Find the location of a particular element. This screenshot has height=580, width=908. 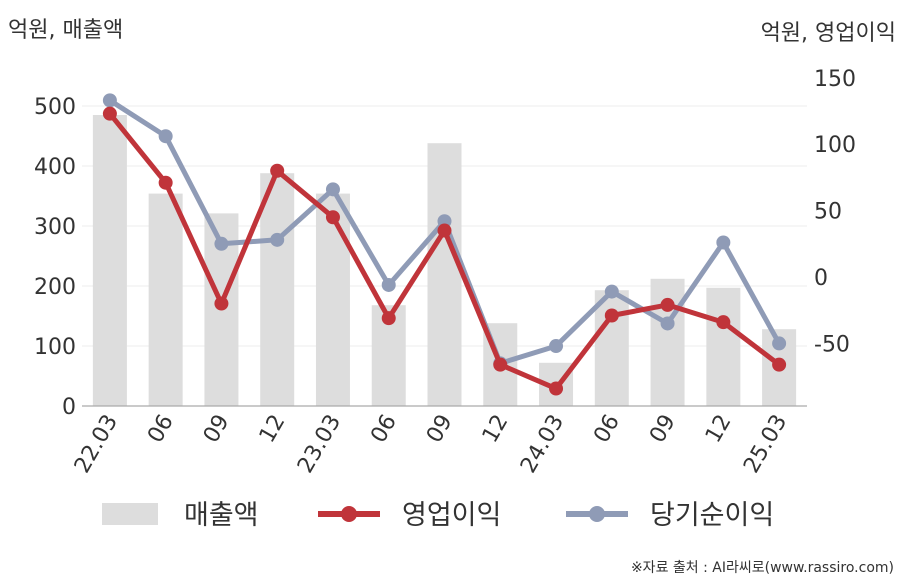

left-tick-label: 0 is located at coordinates (69, 407).